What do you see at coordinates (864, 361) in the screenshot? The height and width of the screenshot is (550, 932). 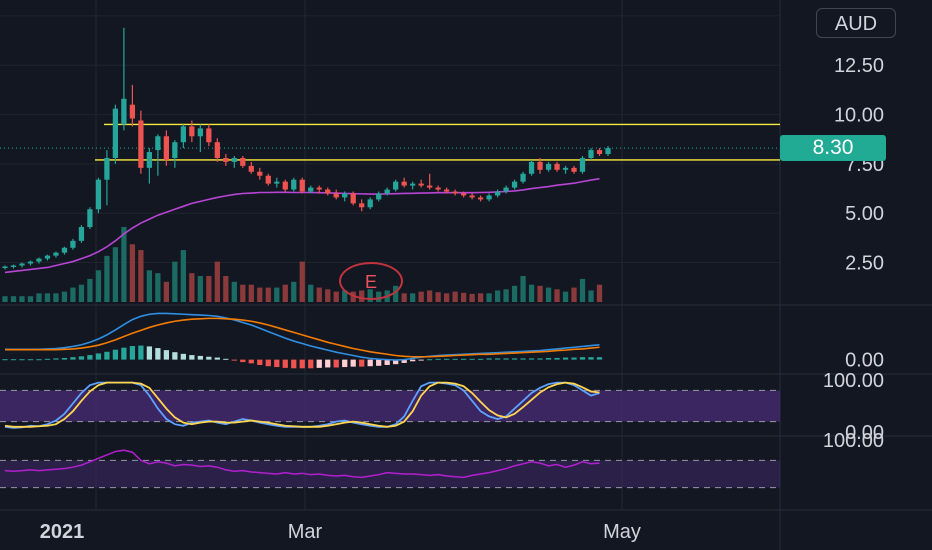 I see `macd-tick-label: 0.00` at bounding box center [864, 361].